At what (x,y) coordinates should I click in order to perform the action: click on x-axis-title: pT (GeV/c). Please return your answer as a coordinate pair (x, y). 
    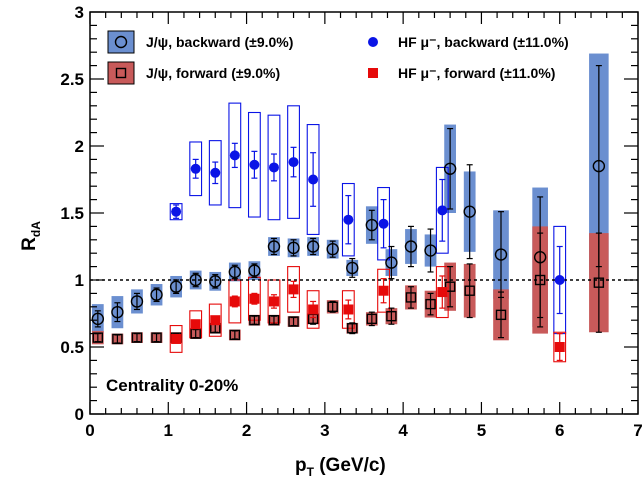
    Looking at the image, I should click on (340, 467).